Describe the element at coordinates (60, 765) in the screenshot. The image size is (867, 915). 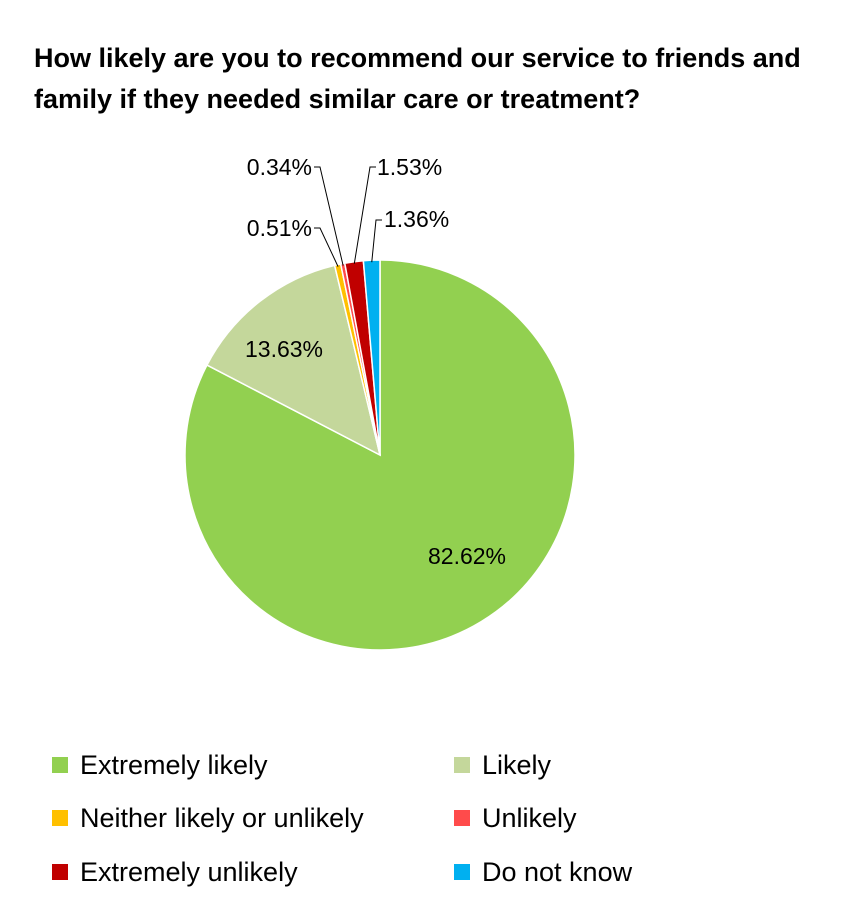
I see `legend-swatch-extremely-likely` at that location.